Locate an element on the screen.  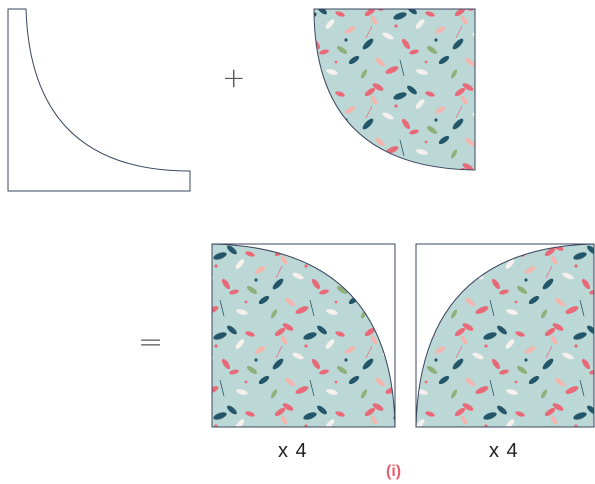
figure-caption: (i) is located at coordinates (394, 471).